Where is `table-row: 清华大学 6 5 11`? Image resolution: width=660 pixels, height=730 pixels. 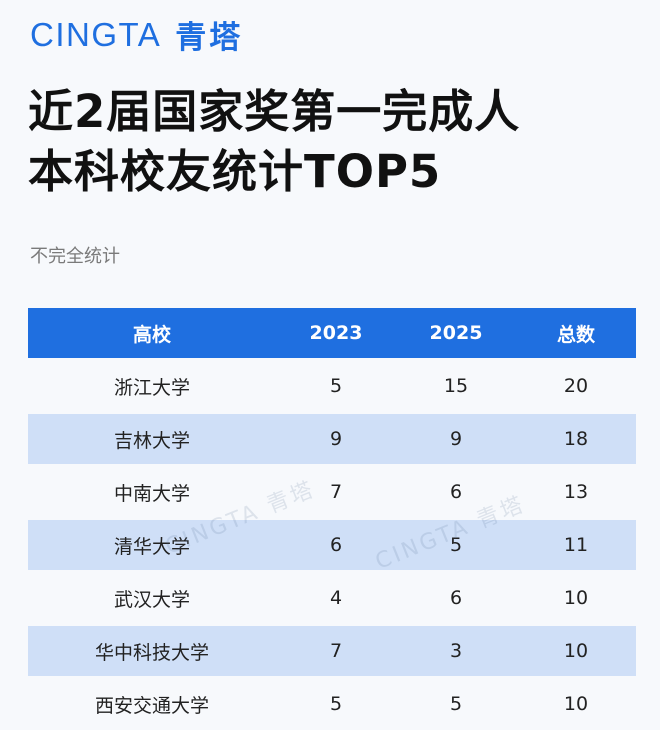
table-row: 清华大学 6 5 11 is located at coordinates (332, 545).